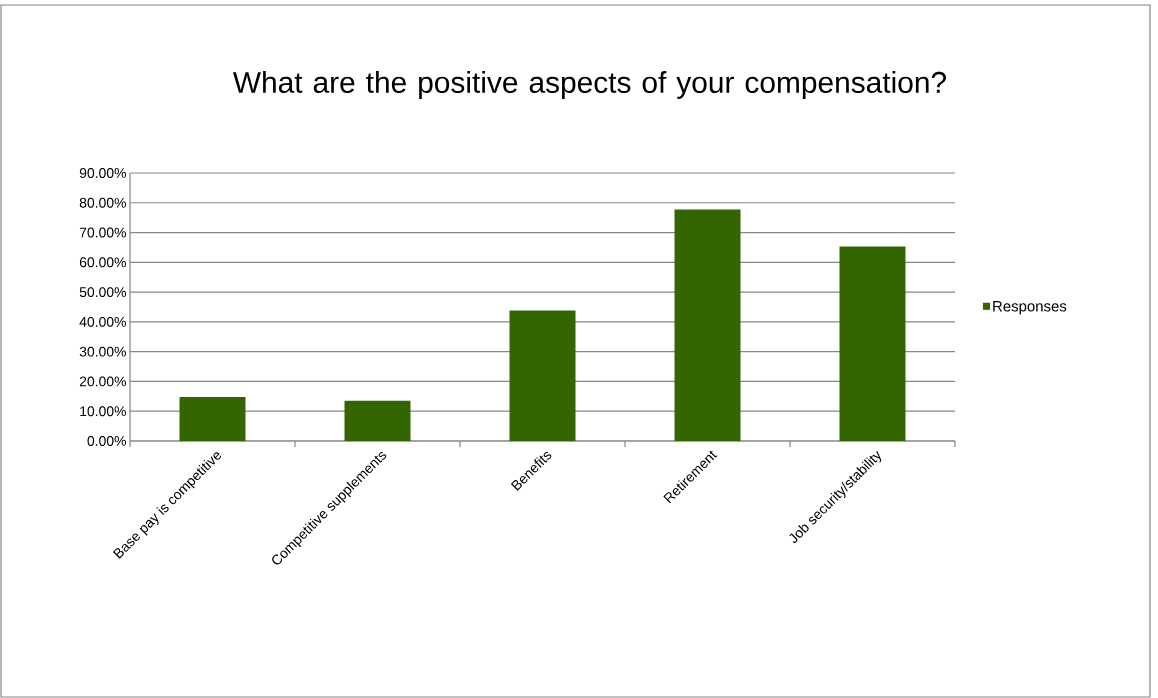  What do you see at coordinates (102, 292) in the screenshot?
I see `y-tick-label: 50.00%` at bounding box center [102, 292].